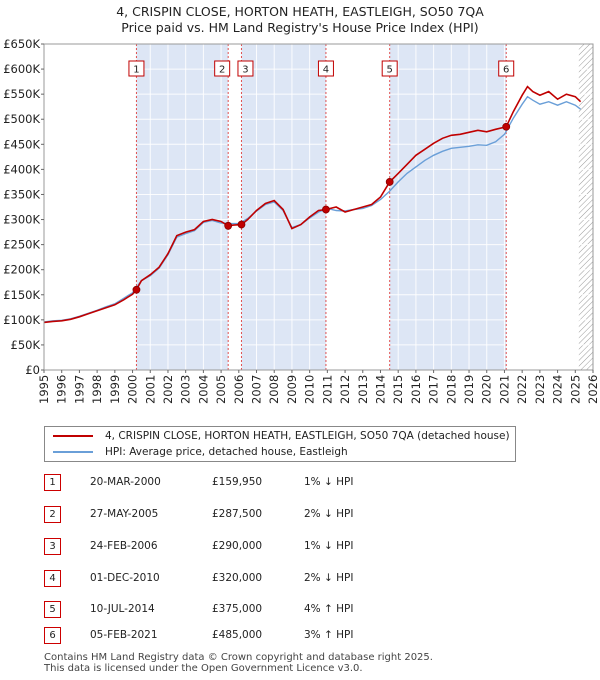  Describe the element at coordinates (487, 389) in the screenshot. I see `x-tick-label: 2020` at that location.